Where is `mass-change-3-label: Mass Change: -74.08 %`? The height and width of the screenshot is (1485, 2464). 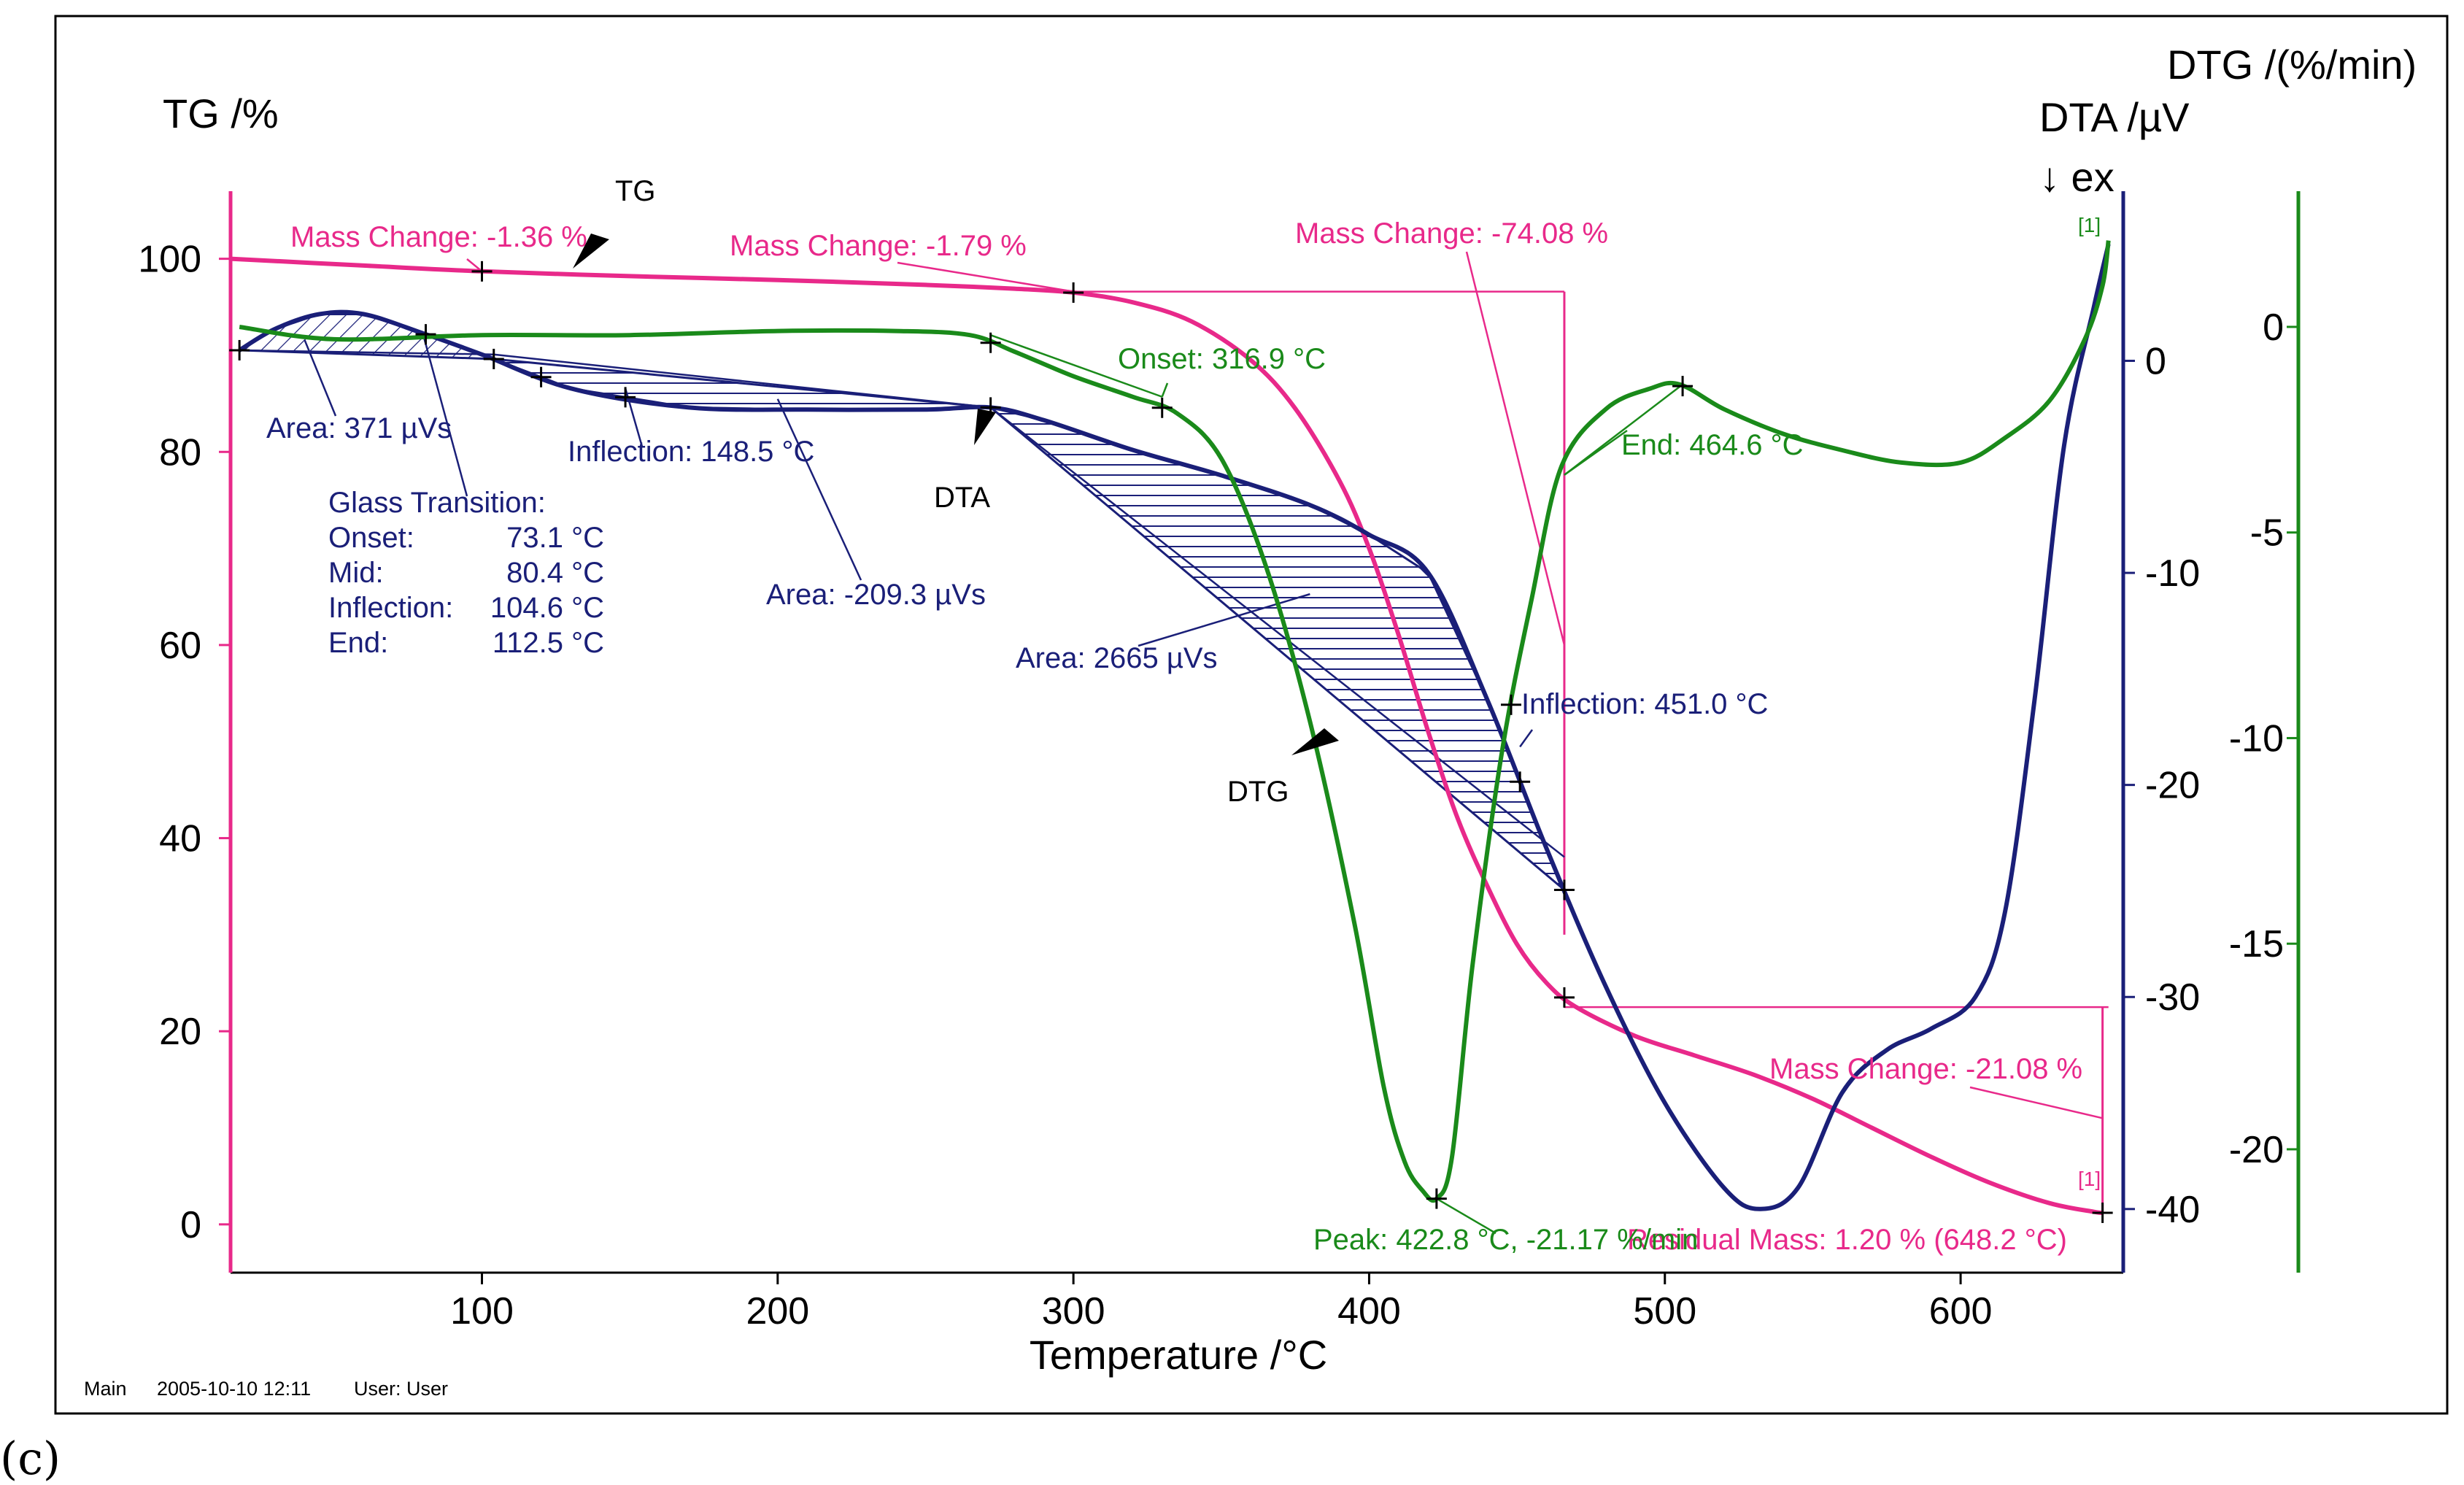
mass-change-3-label: Mass Change: -74.08 % is located at coordinates (1451, 234).